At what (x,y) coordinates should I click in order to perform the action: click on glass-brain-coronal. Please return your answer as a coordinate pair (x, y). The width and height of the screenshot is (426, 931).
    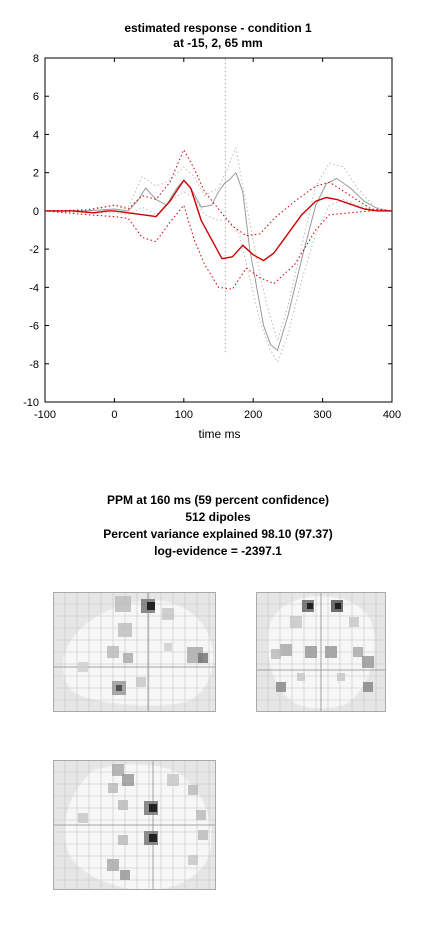
    Looking at the image, I should click on (321, 652).